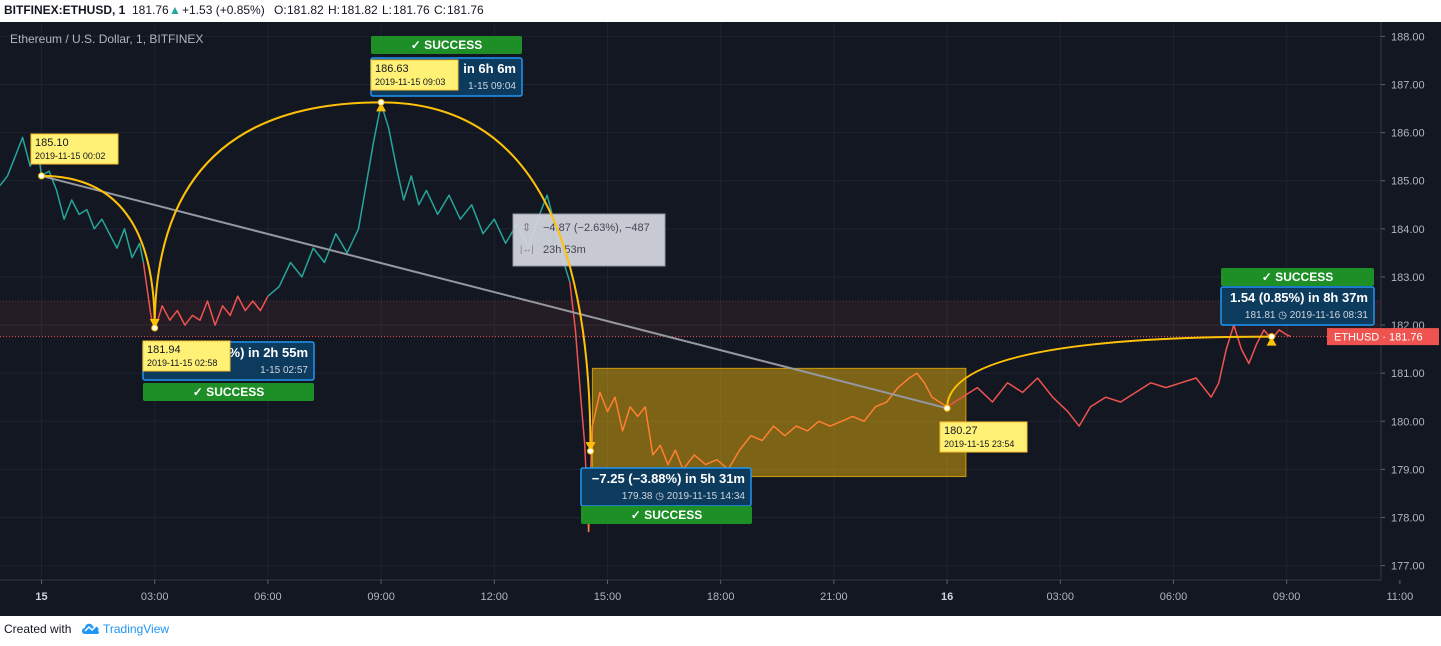 Image resolution: width=1441 pixels, height=646 pixels. Describe the element at coordinates (411, 10) in the screenshot. I see `low-value: 181.76` at that location.